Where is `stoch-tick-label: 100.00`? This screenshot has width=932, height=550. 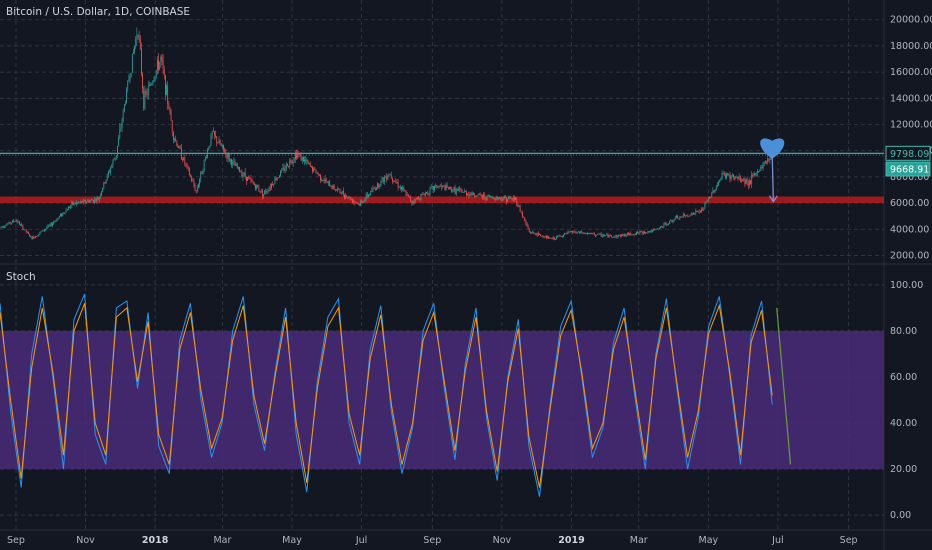
stoch-tick-label: 100.00 is located at coordinates (906, 285).